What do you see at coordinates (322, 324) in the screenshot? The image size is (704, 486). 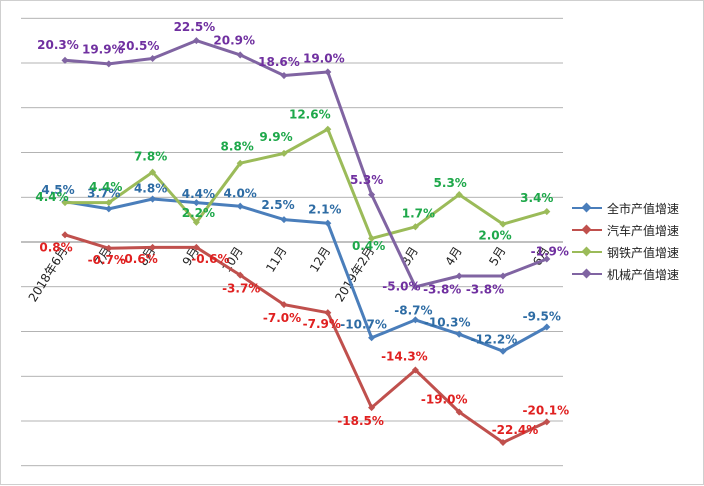 I see `data-label: -7.9%` at bounding box center [322, 324].